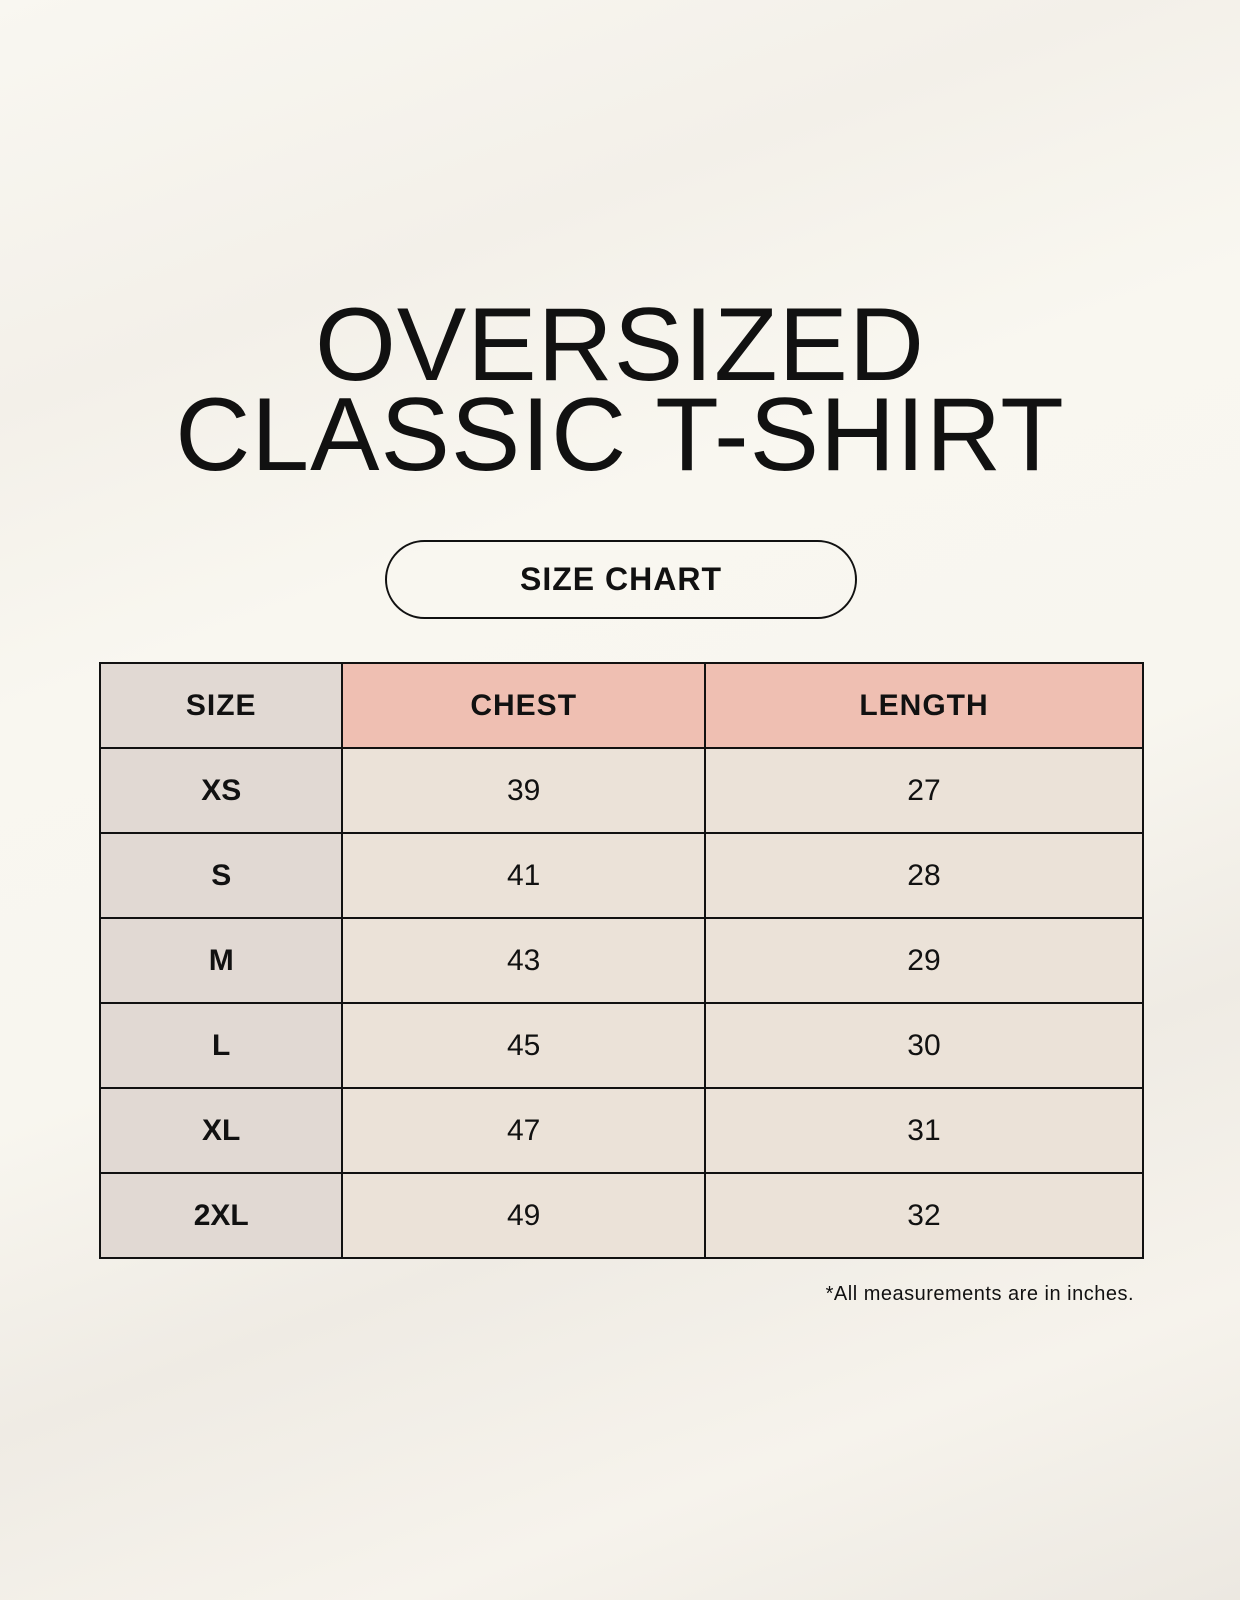 This screenshot has height=1600, width=1240. I want to click on title-line-2: CLASSIC T-SHIRT, so click(620, 435).